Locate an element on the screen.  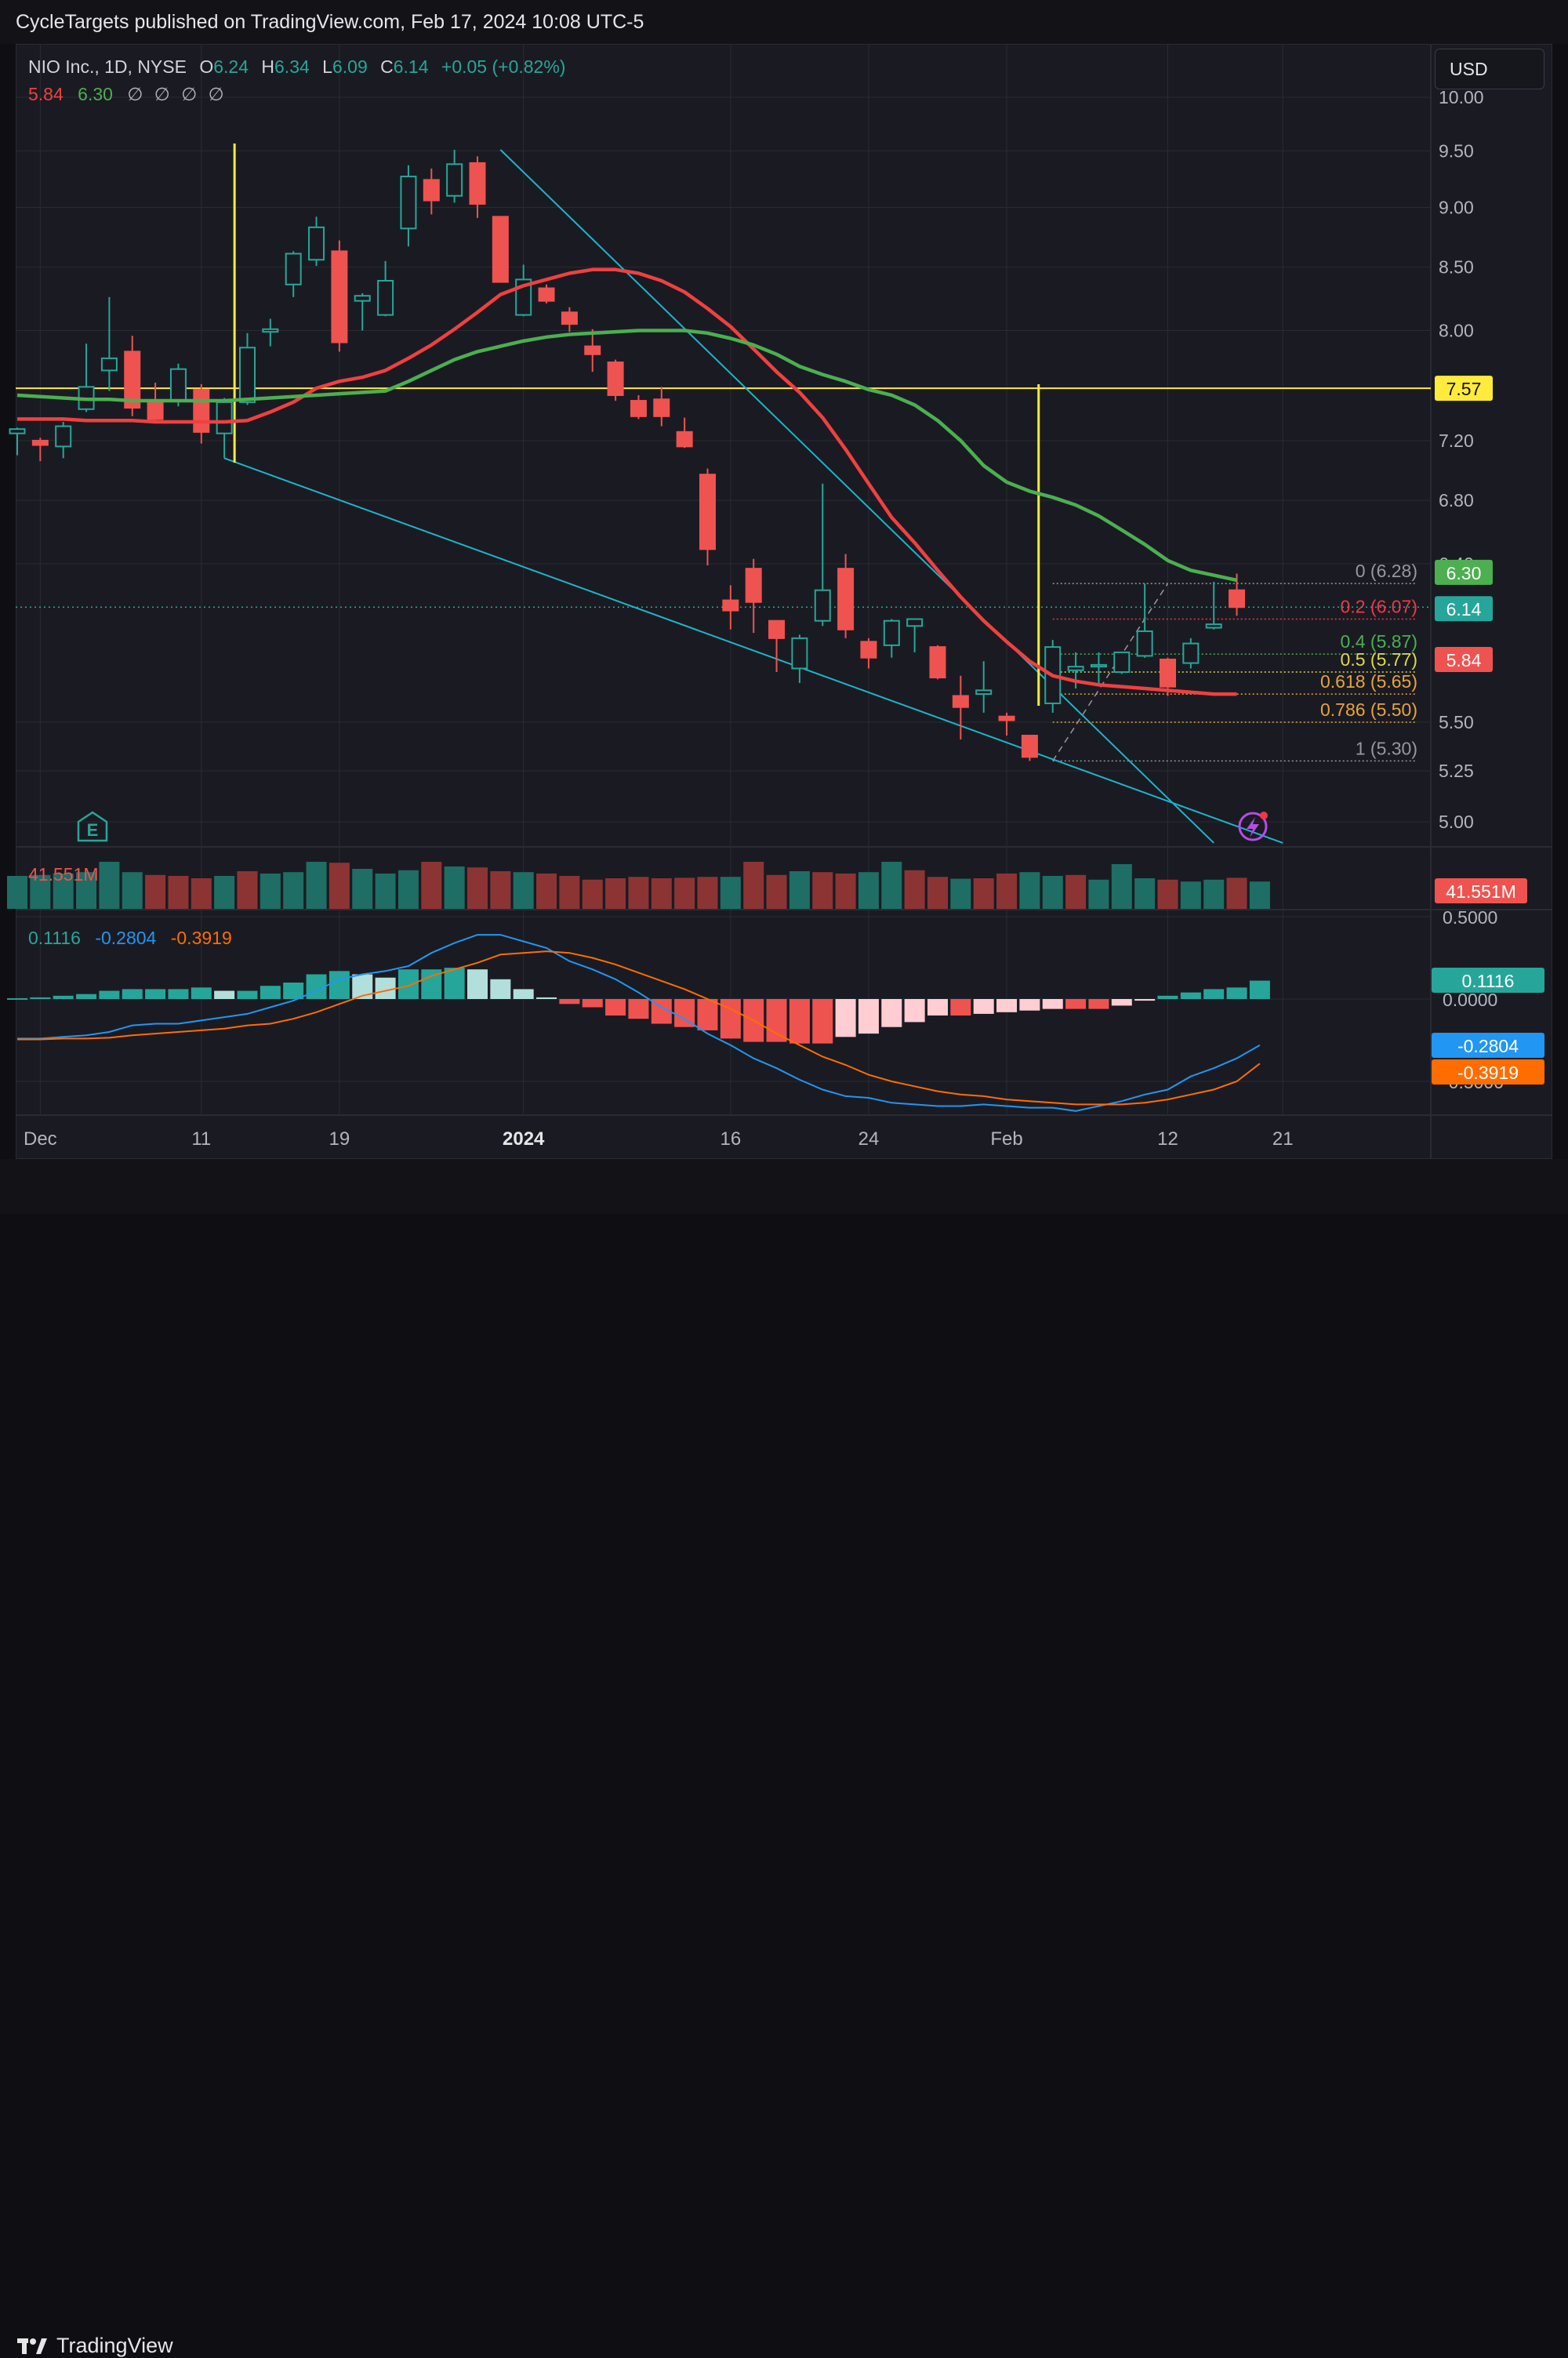
macd-value-tag-text: -0.3919 is located at coordinates (1488, 1073).